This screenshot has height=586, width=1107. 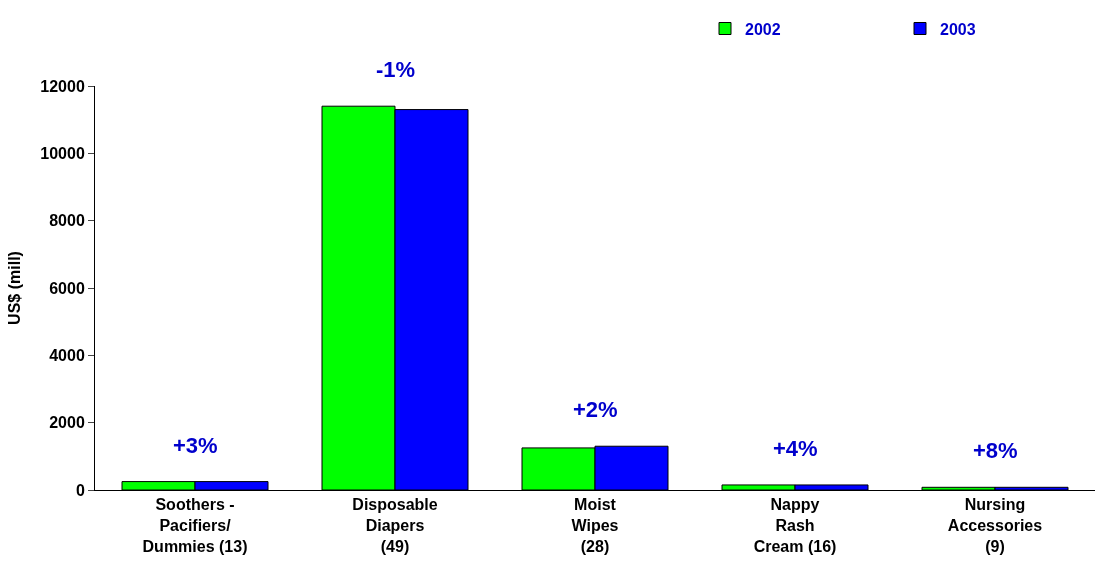 I want to click on y-tick-label: 4000, so click(x=67, y=355).